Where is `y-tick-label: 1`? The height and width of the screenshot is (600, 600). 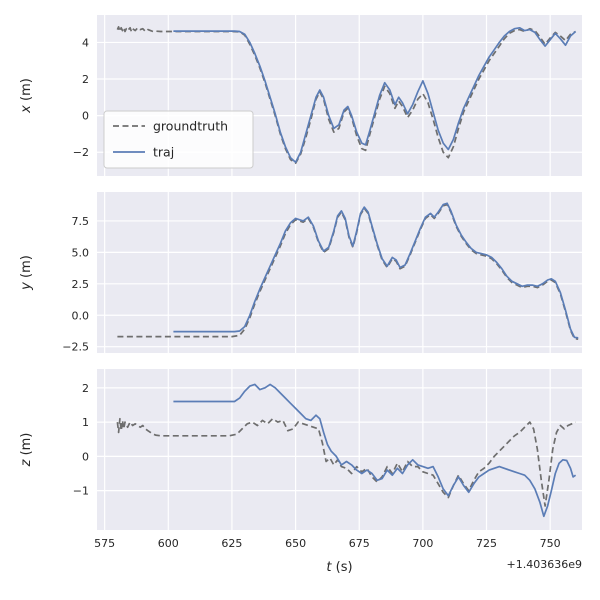 y-tick-label: 1 is located at coordinates (85, 422).